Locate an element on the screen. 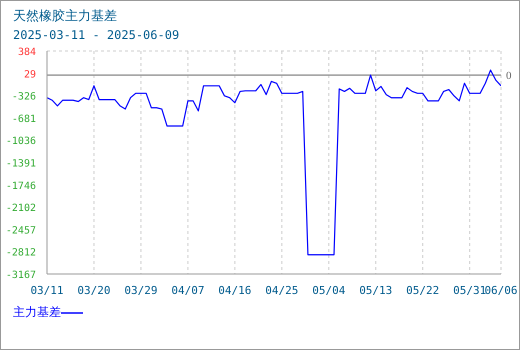  x-tick-label: 05/22 is located at coordinates (423, 290).